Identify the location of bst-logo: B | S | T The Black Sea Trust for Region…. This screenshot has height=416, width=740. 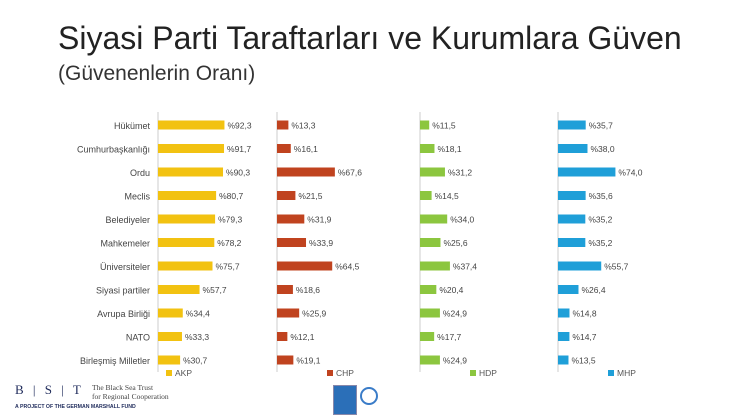
(147, 398).